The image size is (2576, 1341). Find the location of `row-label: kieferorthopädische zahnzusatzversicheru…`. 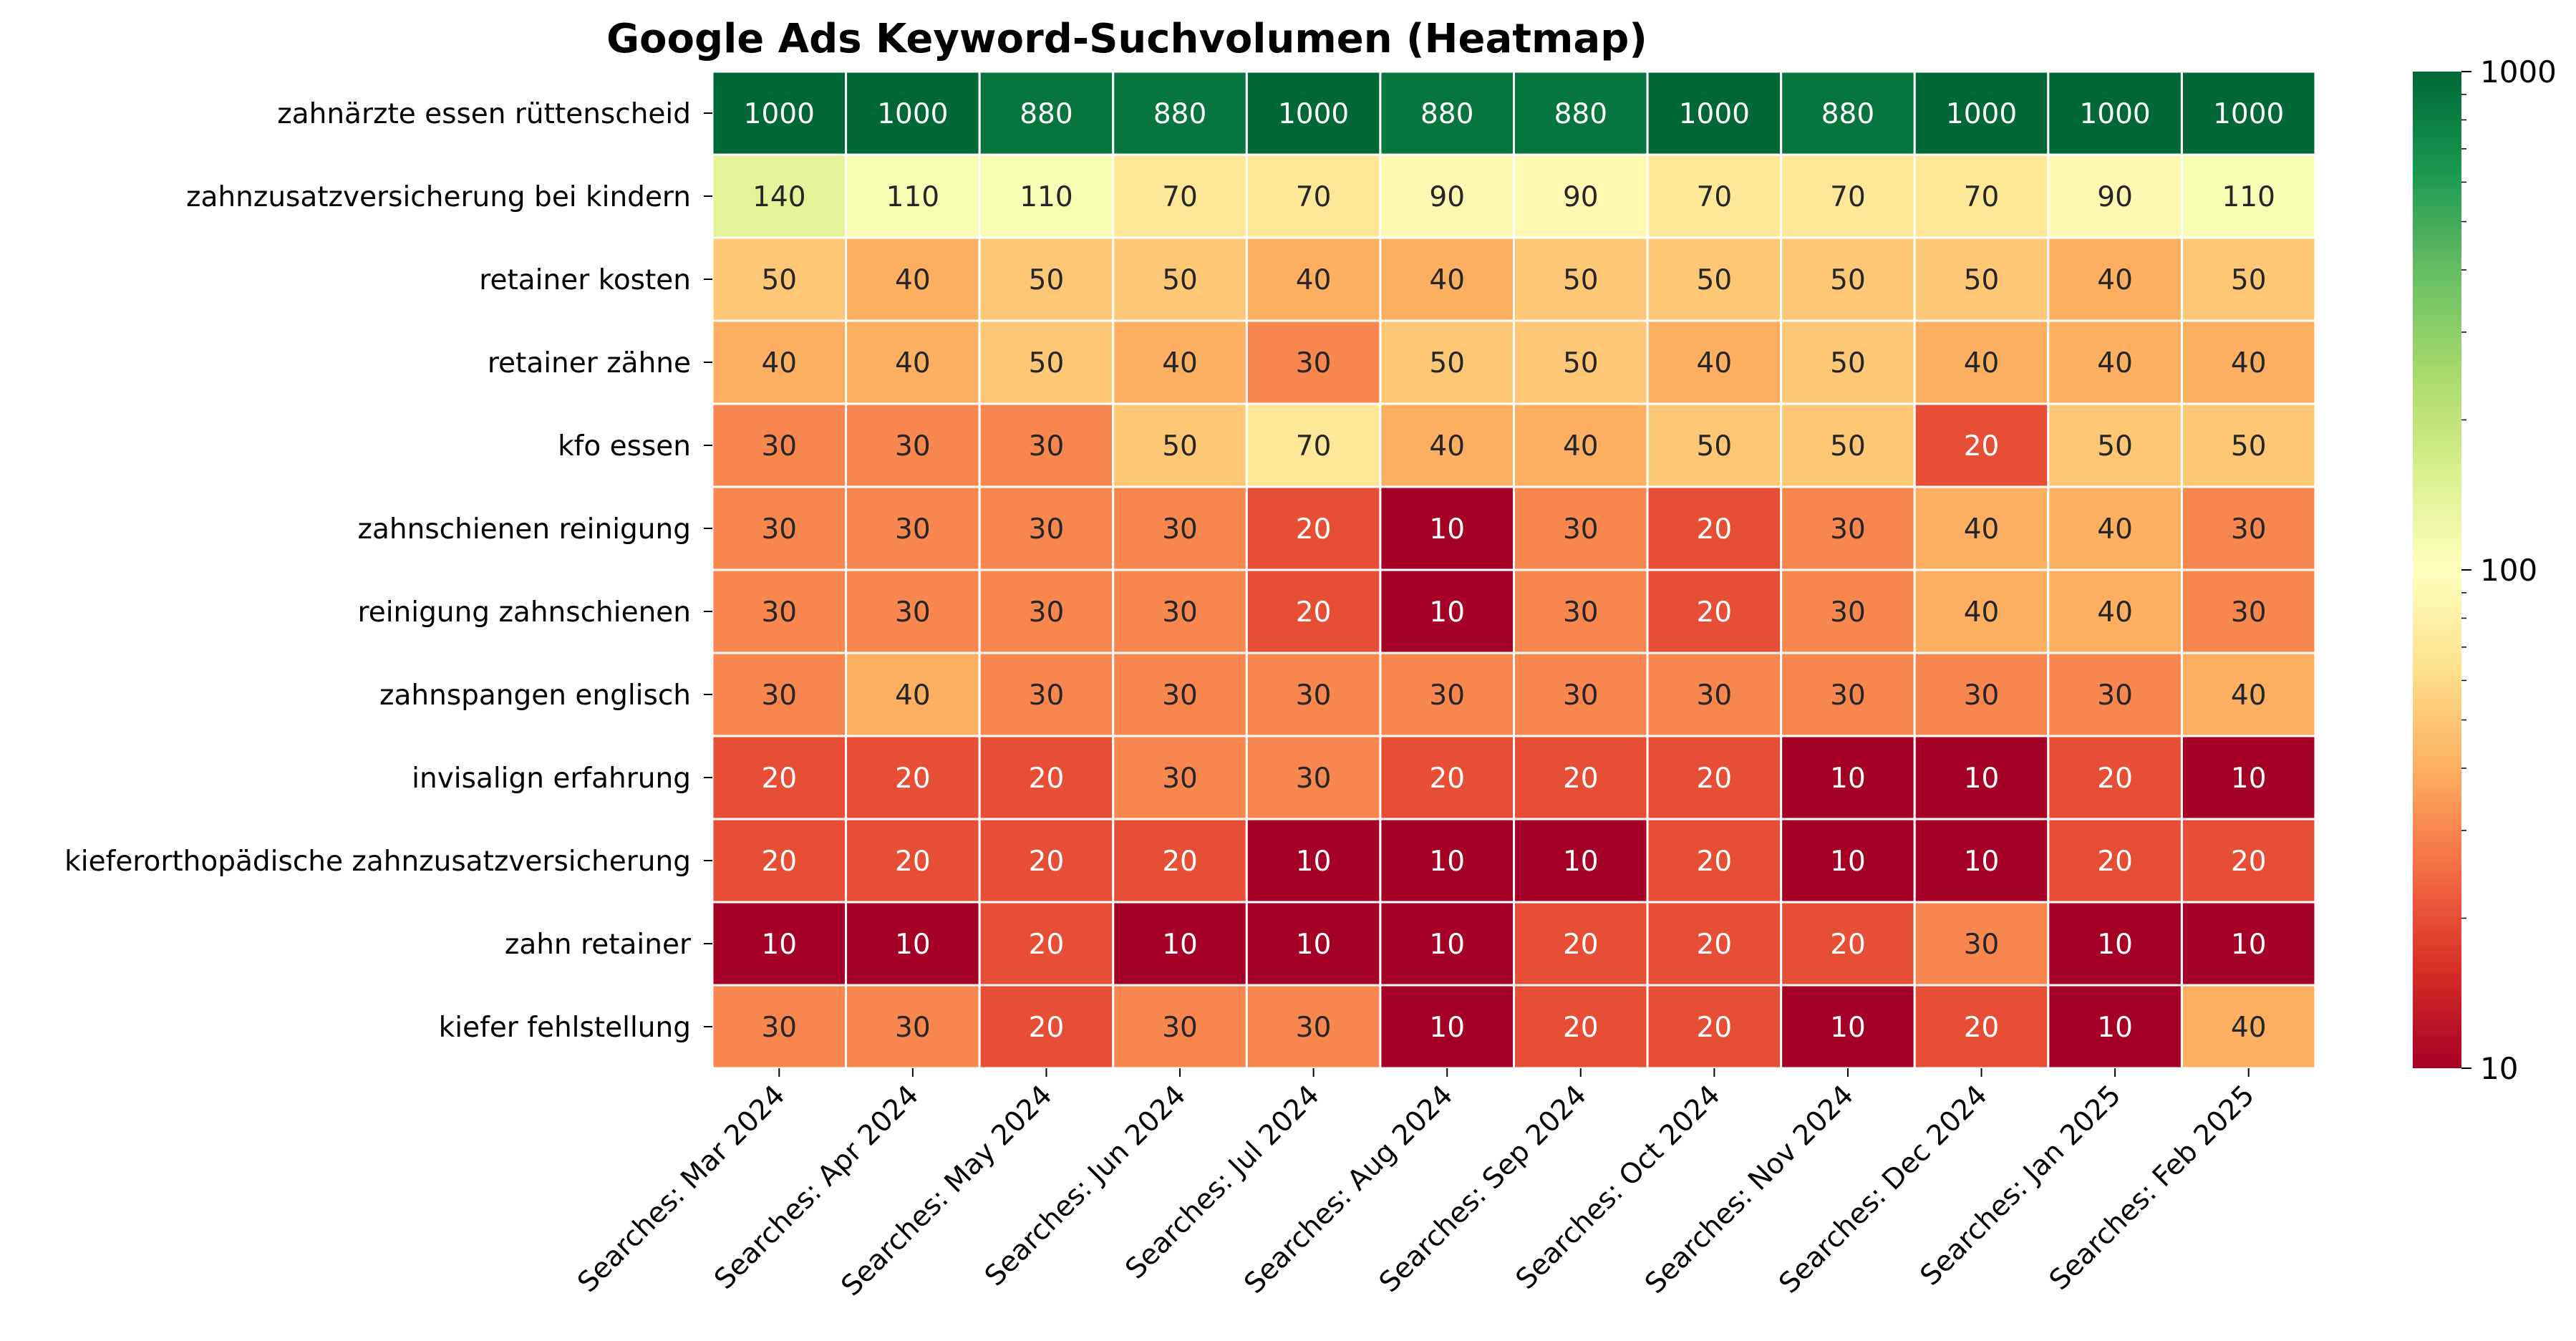

row-label: kieferorthopädische zahnzusatzversicheru… is located at coordinates (378, 862).